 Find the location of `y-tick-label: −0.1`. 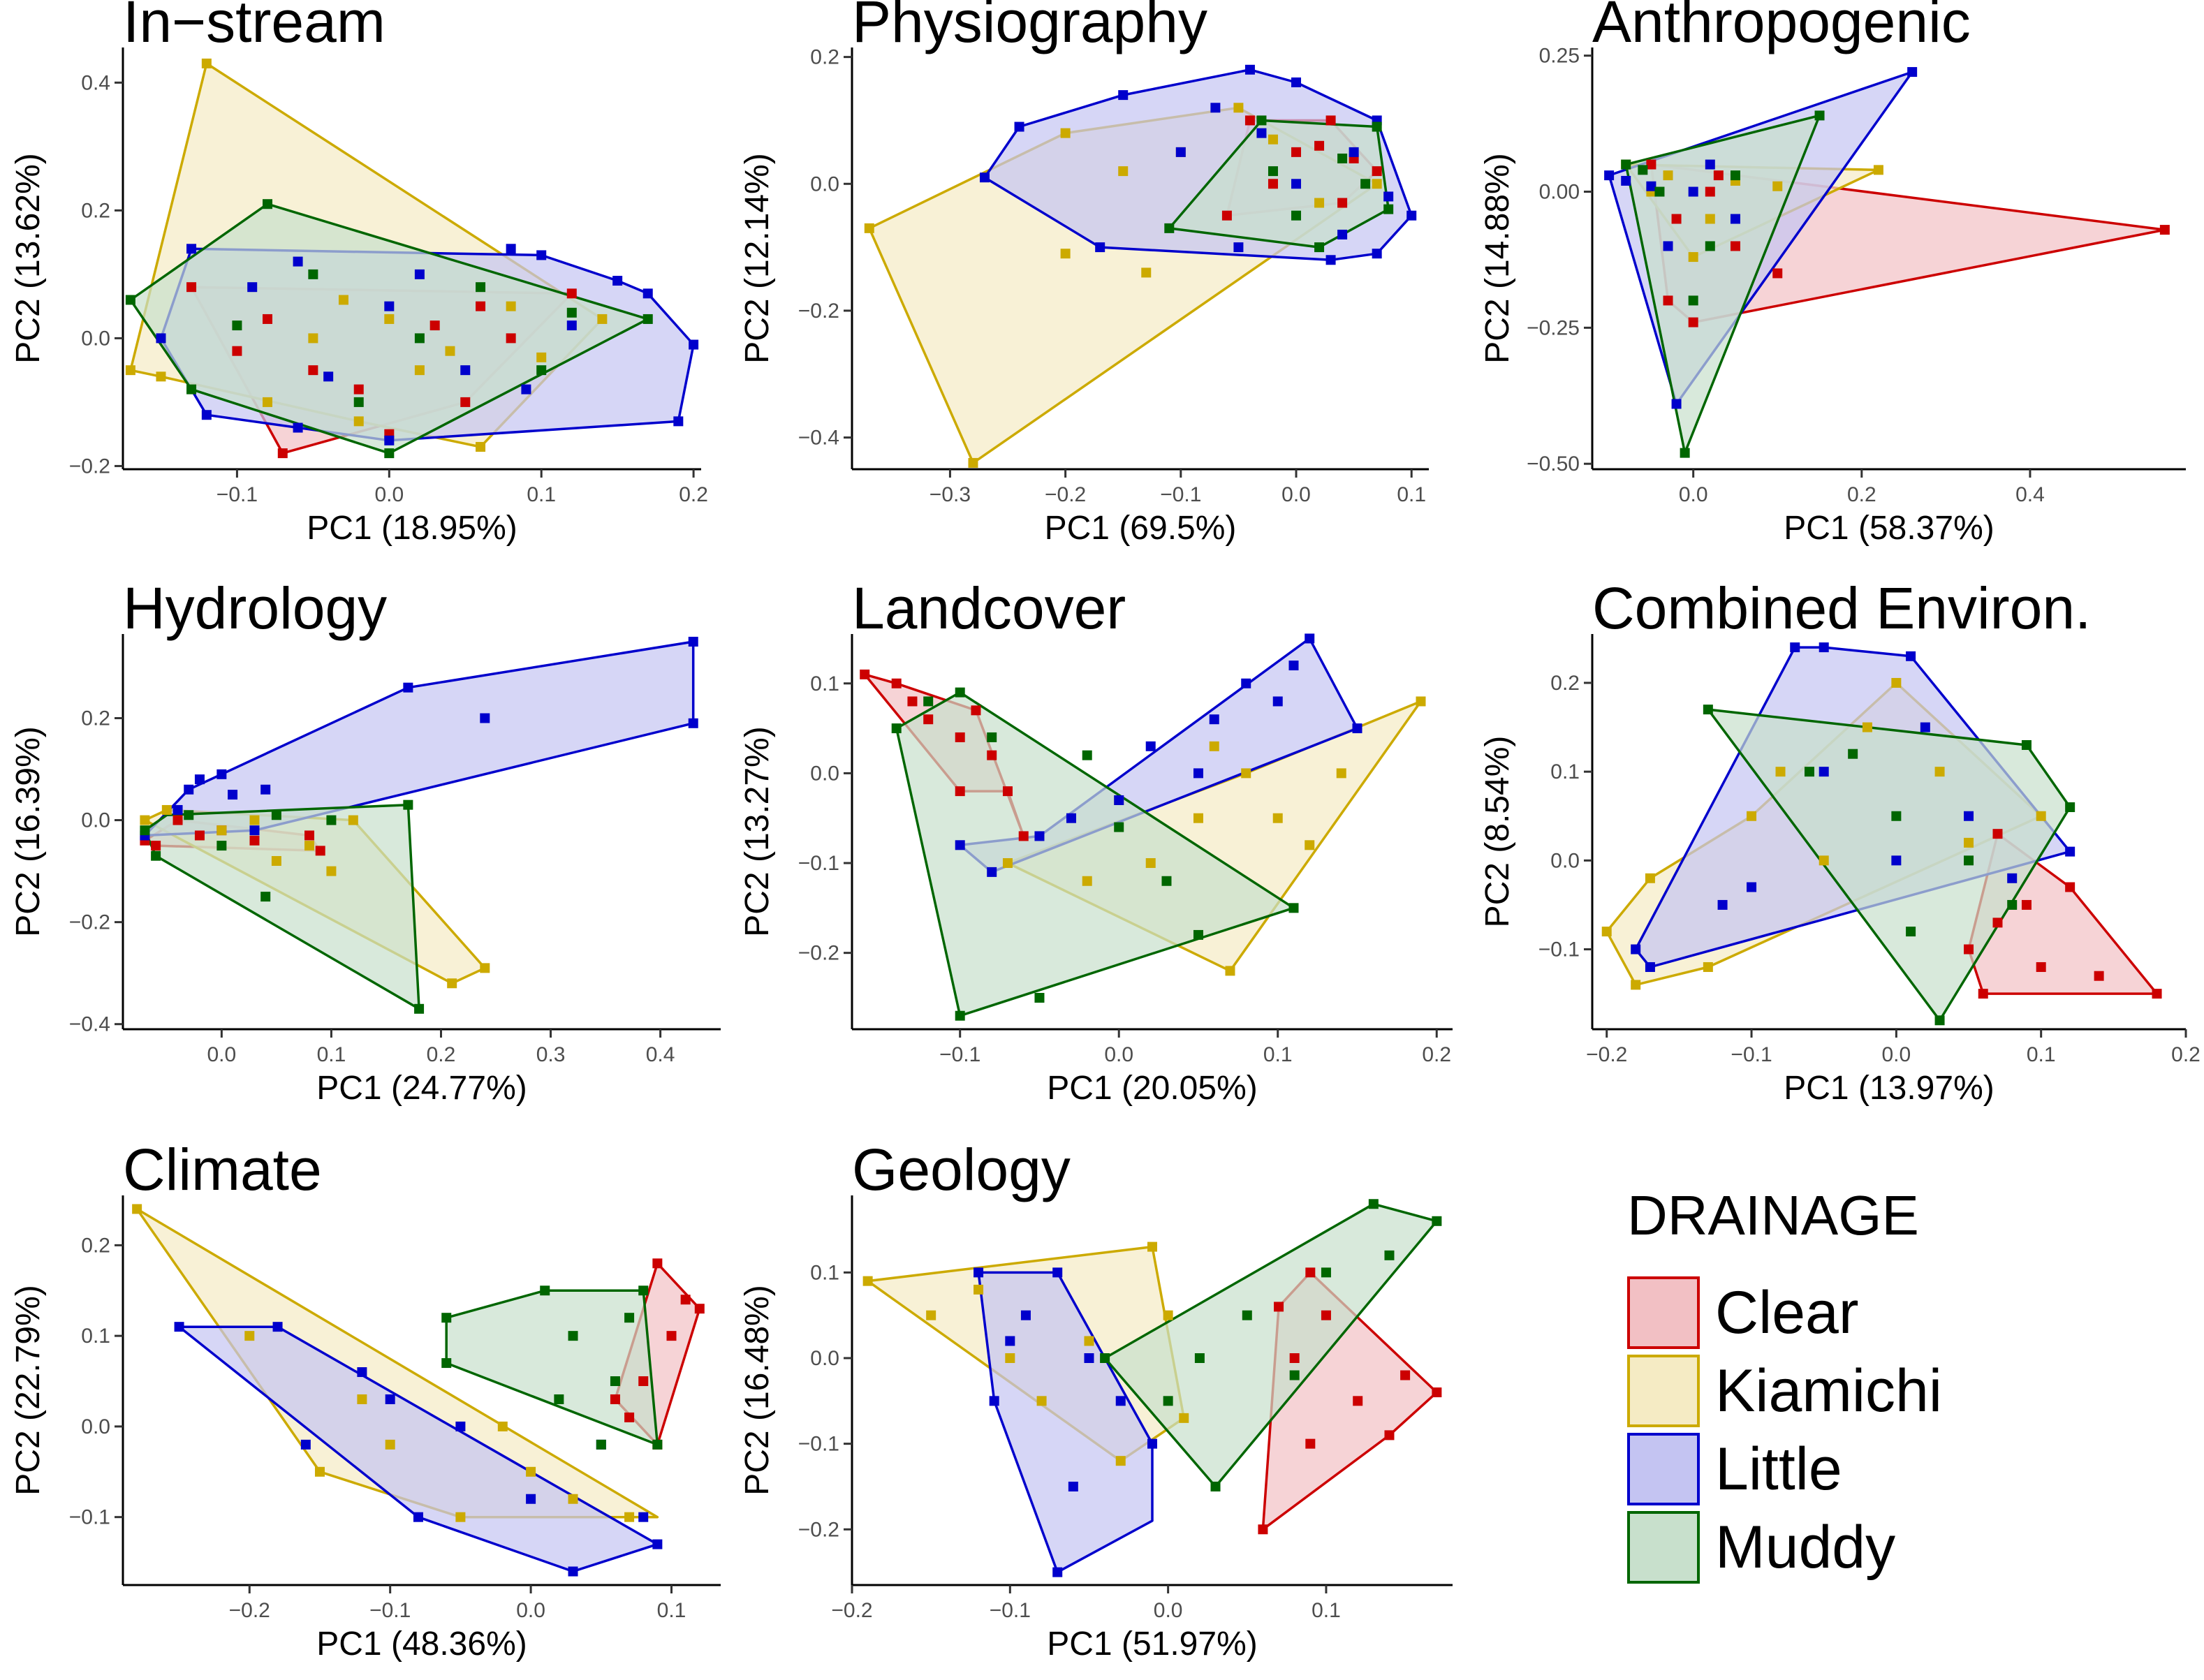

y-tick-label: −0.1 is located at coordinates (1559, 950).